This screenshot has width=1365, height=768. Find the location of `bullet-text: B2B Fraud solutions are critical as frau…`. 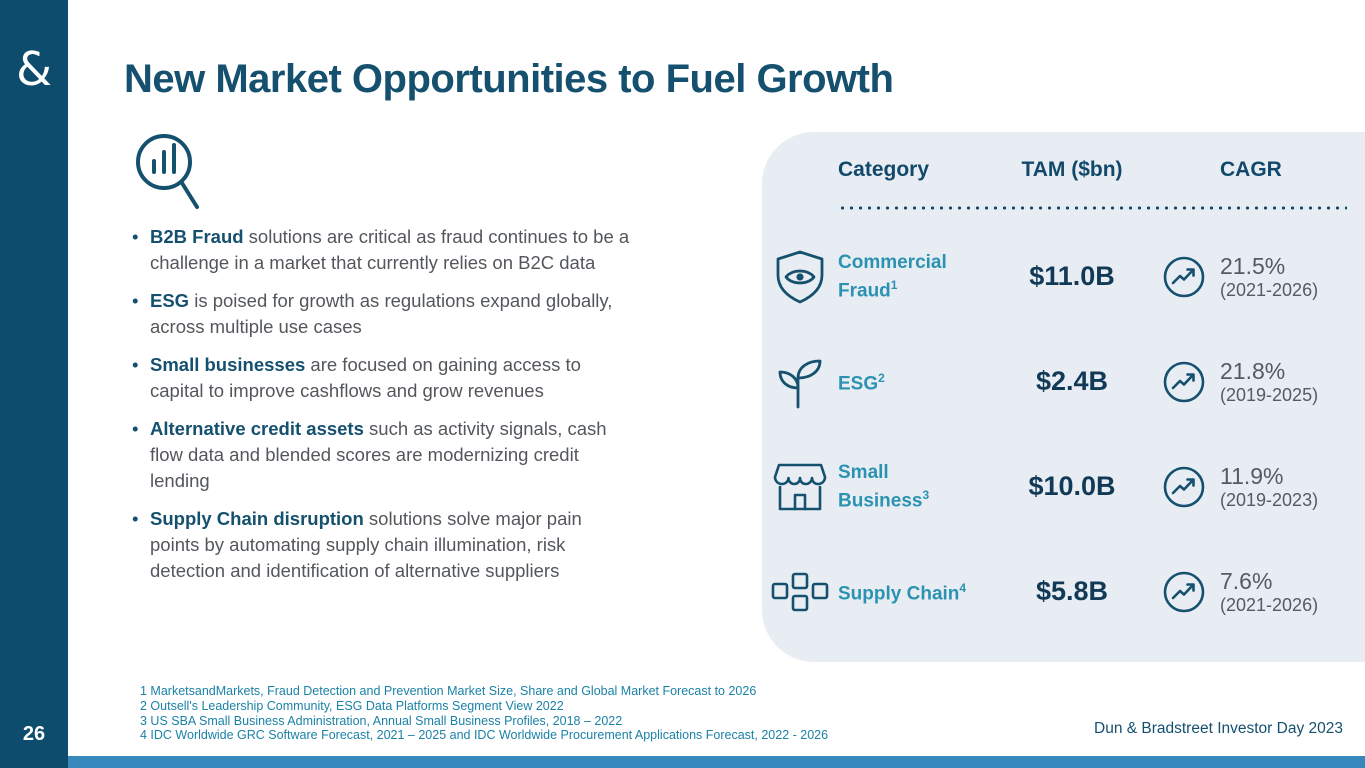

bullet-text: B2B Fraud solutions are critical as frau… is located at coordinates (390, 249).